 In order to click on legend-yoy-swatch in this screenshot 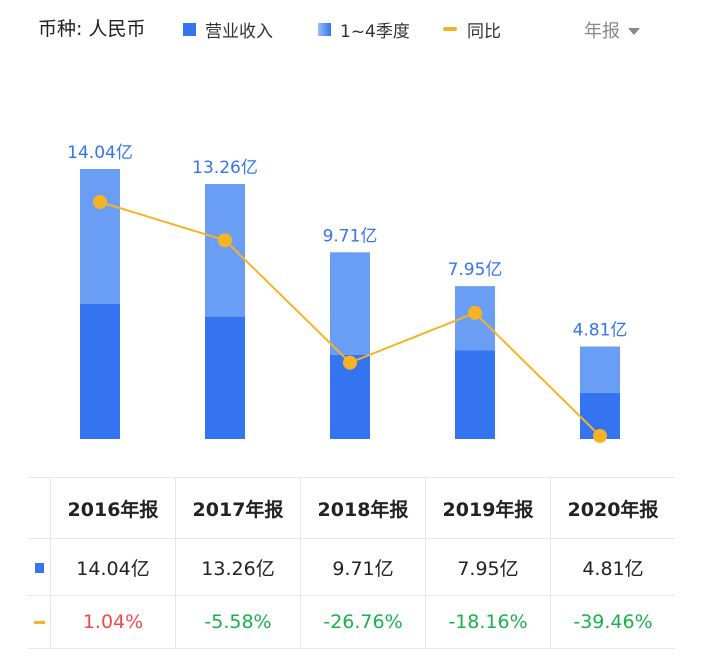, I will do `click(450, 29)`.